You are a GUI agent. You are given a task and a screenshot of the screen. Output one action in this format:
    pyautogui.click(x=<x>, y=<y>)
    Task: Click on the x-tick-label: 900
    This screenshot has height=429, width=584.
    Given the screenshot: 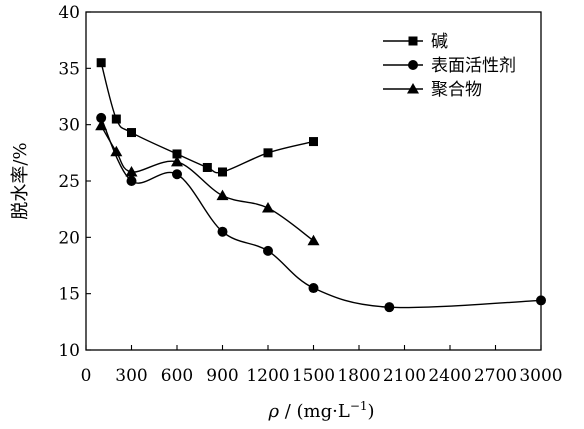 What is the action you would take?
    pyautogui.click(x=222, y=376)
    